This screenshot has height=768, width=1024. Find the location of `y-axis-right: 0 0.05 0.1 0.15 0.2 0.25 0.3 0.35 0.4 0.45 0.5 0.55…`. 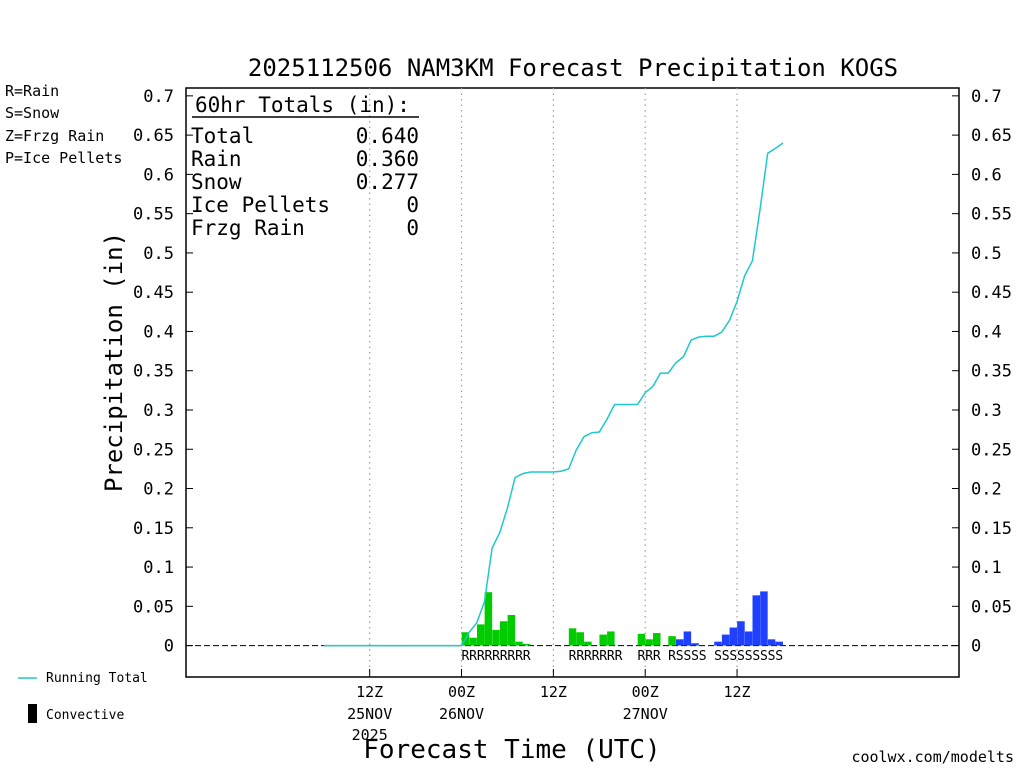

y-axis-right: 0 0.05 0.1 0.15 0.2 0.25 0.3 0.35 0.4 0.45 0.5 0.55… is located at coordinates (982, 372).